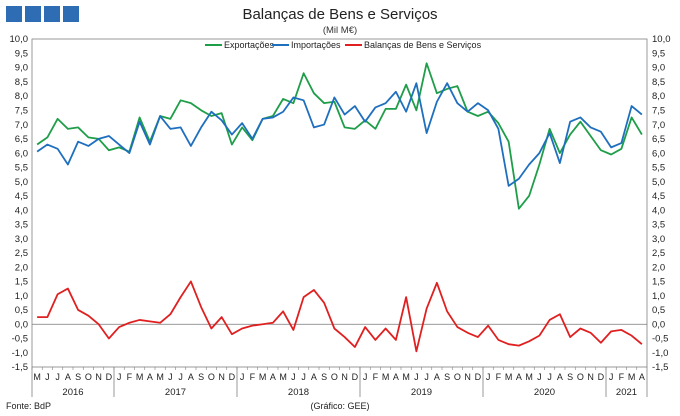 Image resolution: width=680 pixels, height=416 pixels. Describe the element at coordinates (658, 96) in the screenshot. I see `y-tick-right: 8,0` at that location.